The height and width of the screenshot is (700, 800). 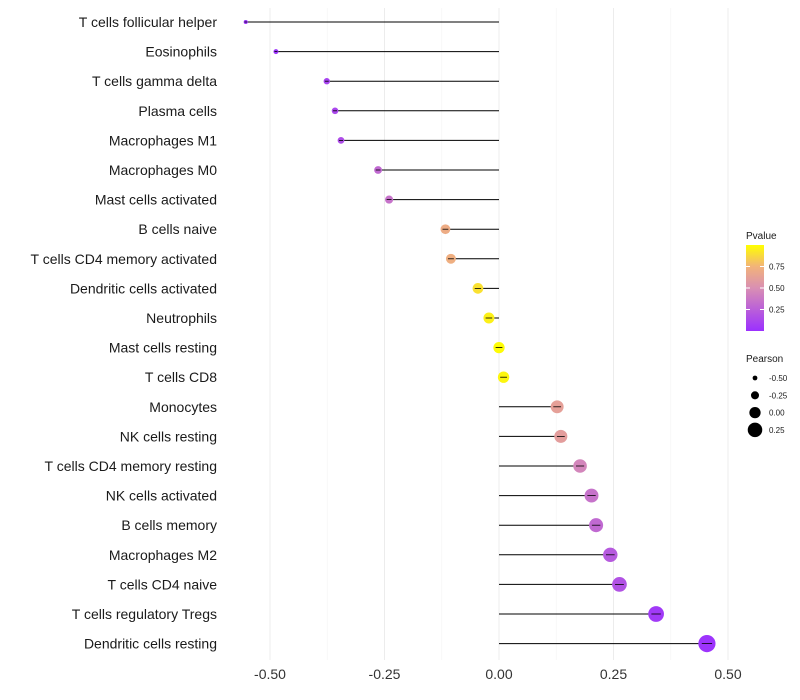 I want to click on category-label: B cells memory, so click(x=169, y=525).